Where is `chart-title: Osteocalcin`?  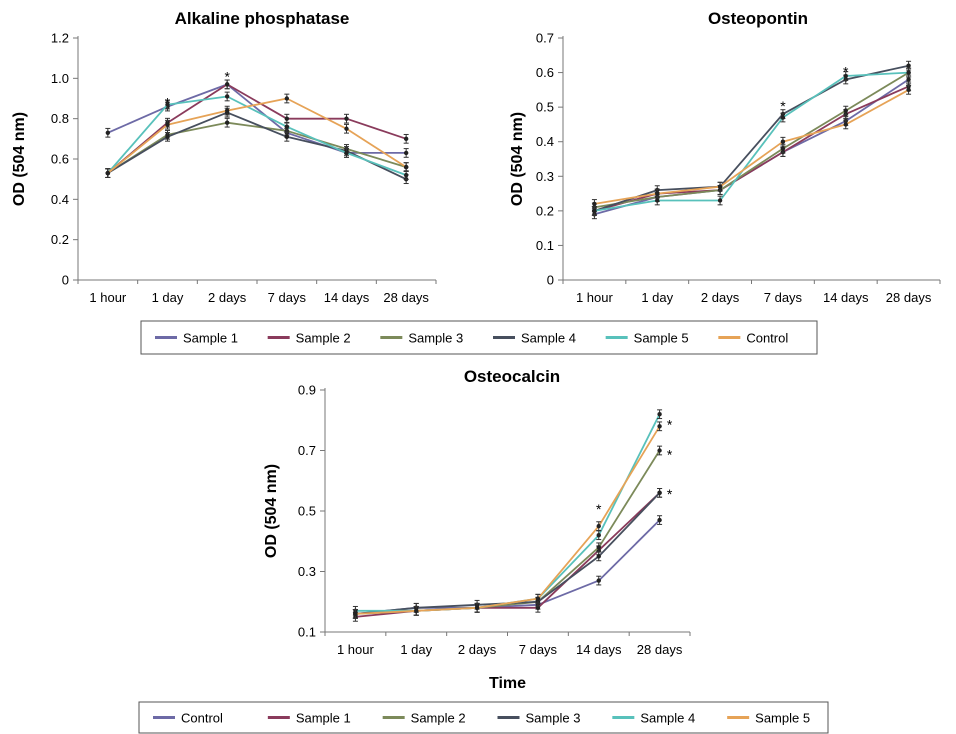
chart-title: Osteocalcin is located at coordinates (512, 376).